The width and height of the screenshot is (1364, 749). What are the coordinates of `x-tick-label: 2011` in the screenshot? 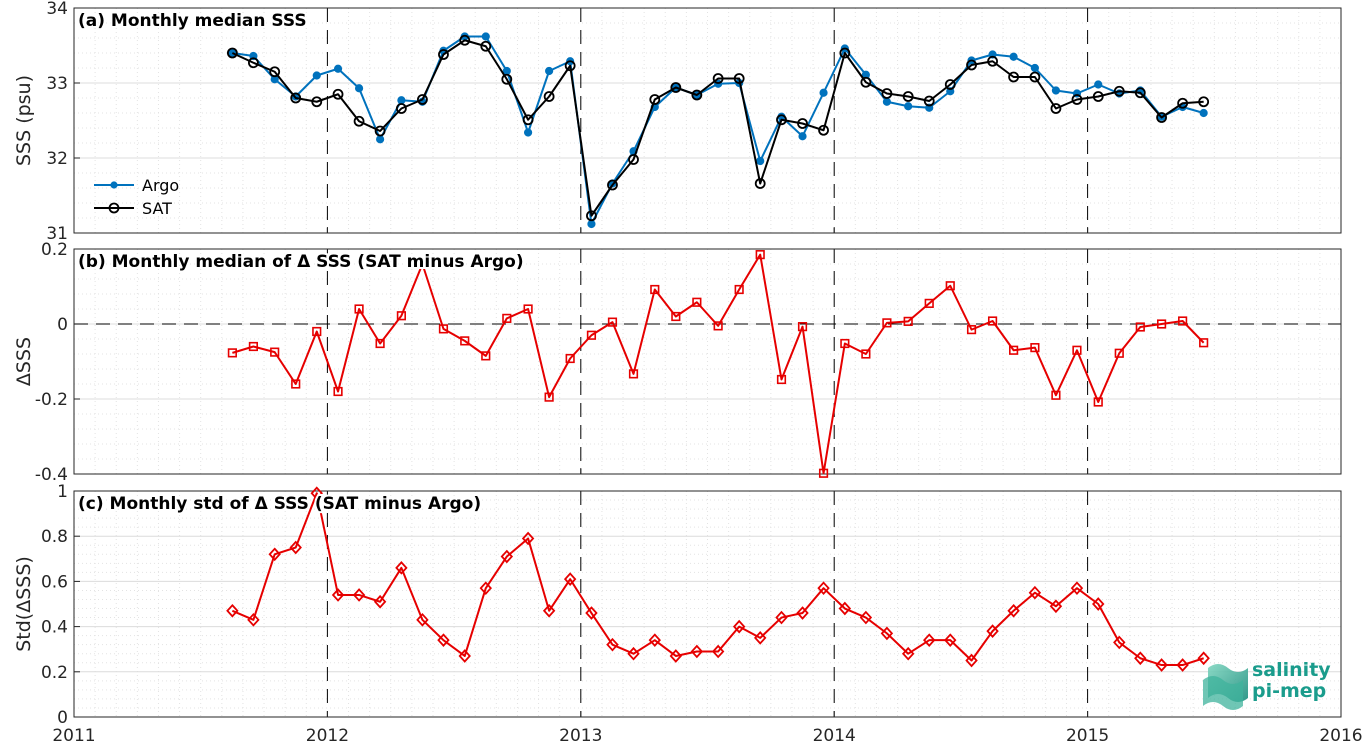 It's located at (73, 735).